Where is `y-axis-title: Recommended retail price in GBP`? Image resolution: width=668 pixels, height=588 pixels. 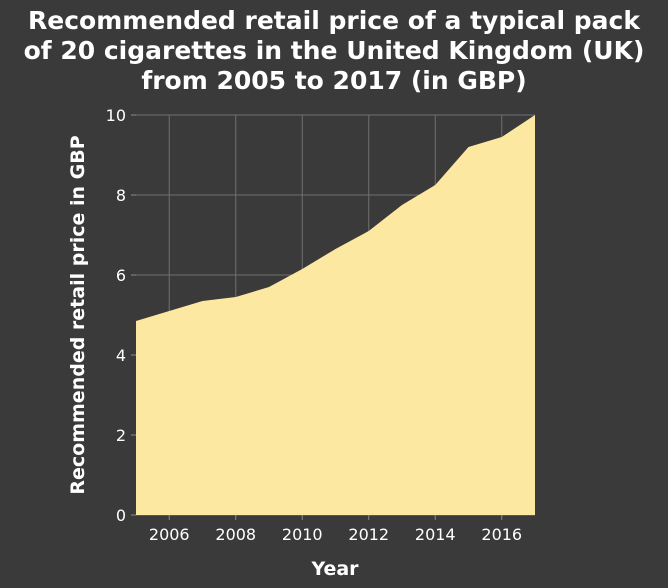
y-axis-title: Recommended retail price in GBP is located at coordinates (78, 314).